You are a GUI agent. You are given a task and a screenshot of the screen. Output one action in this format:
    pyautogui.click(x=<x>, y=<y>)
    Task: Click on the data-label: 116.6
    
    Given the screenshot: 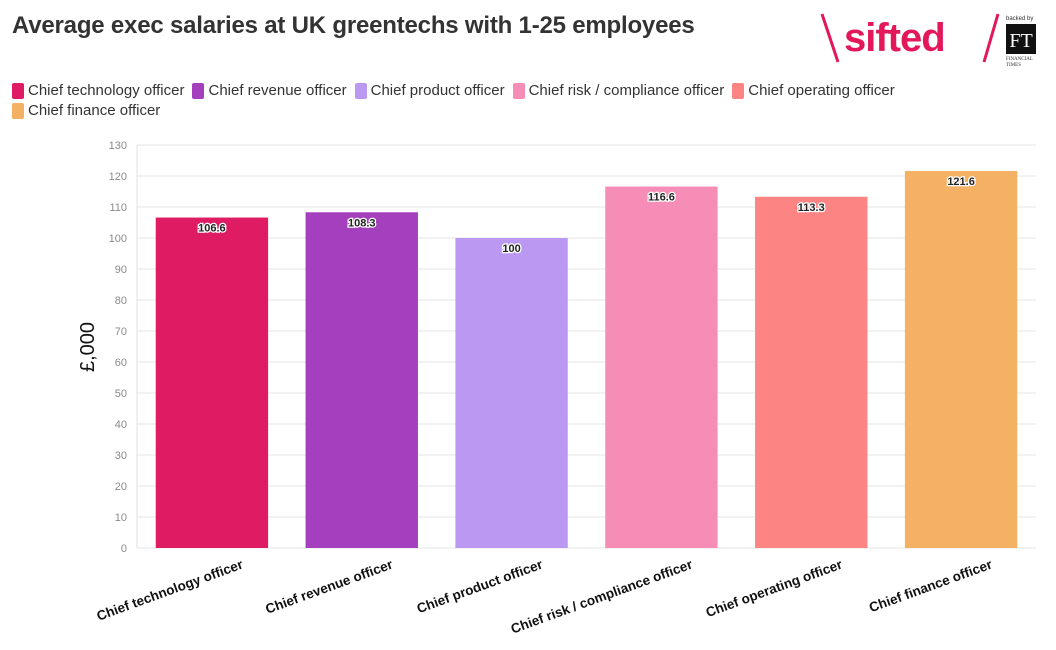 What is the action you would take?
    pyautogui.click(x=661, y=198)
    